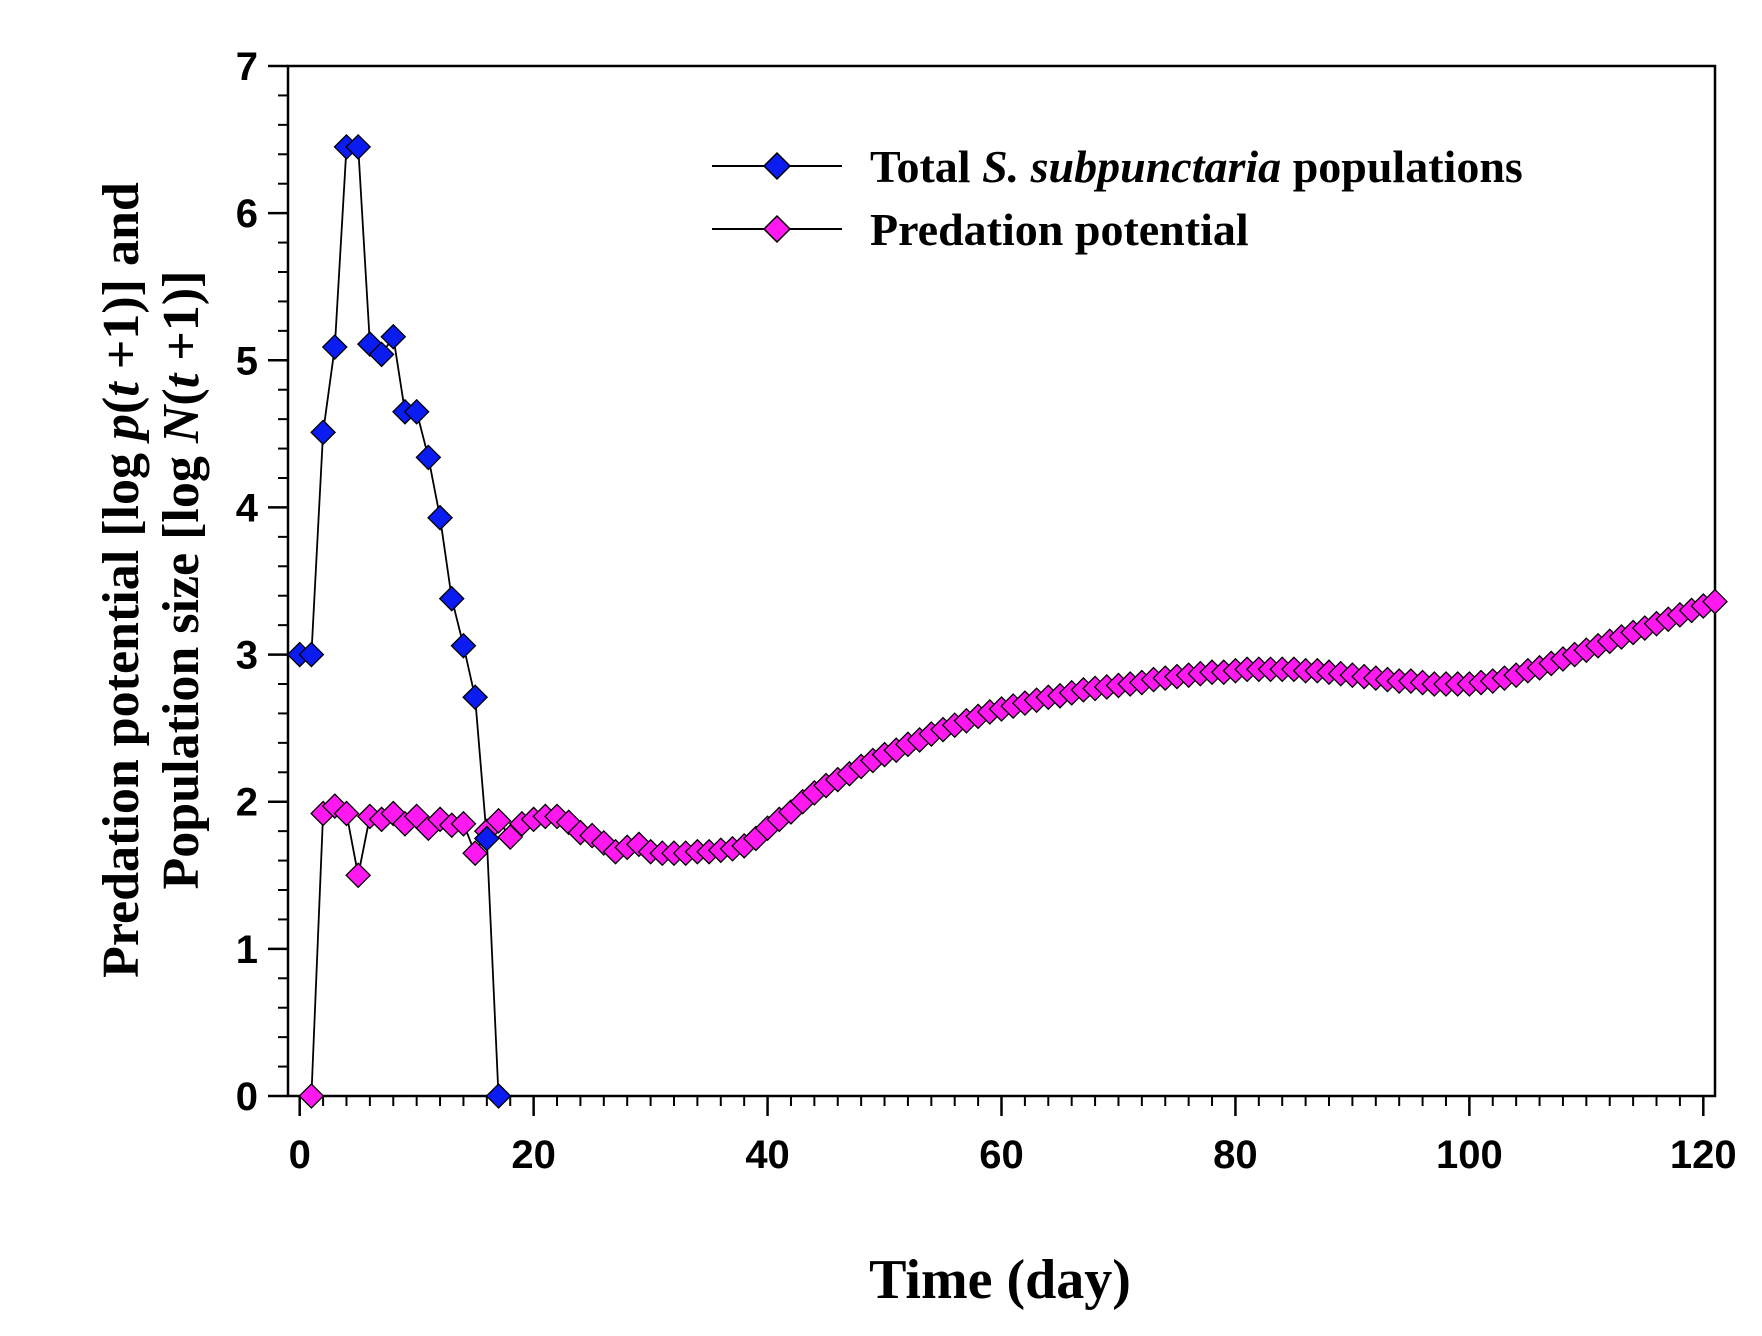 This screenshot has width=1762, height=1336. I want to click on x-tick-label: 120, so click(1703, 1155).